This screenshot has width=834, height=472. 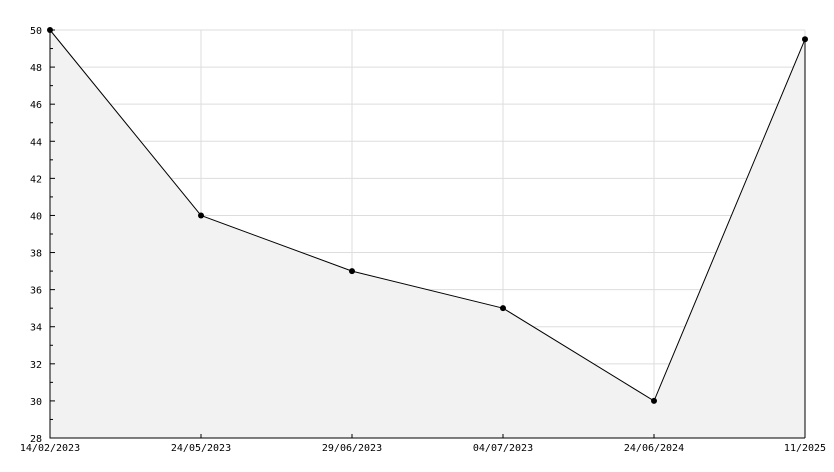 I want to click on y-tick-label: 44, so click(x=36, y=142).